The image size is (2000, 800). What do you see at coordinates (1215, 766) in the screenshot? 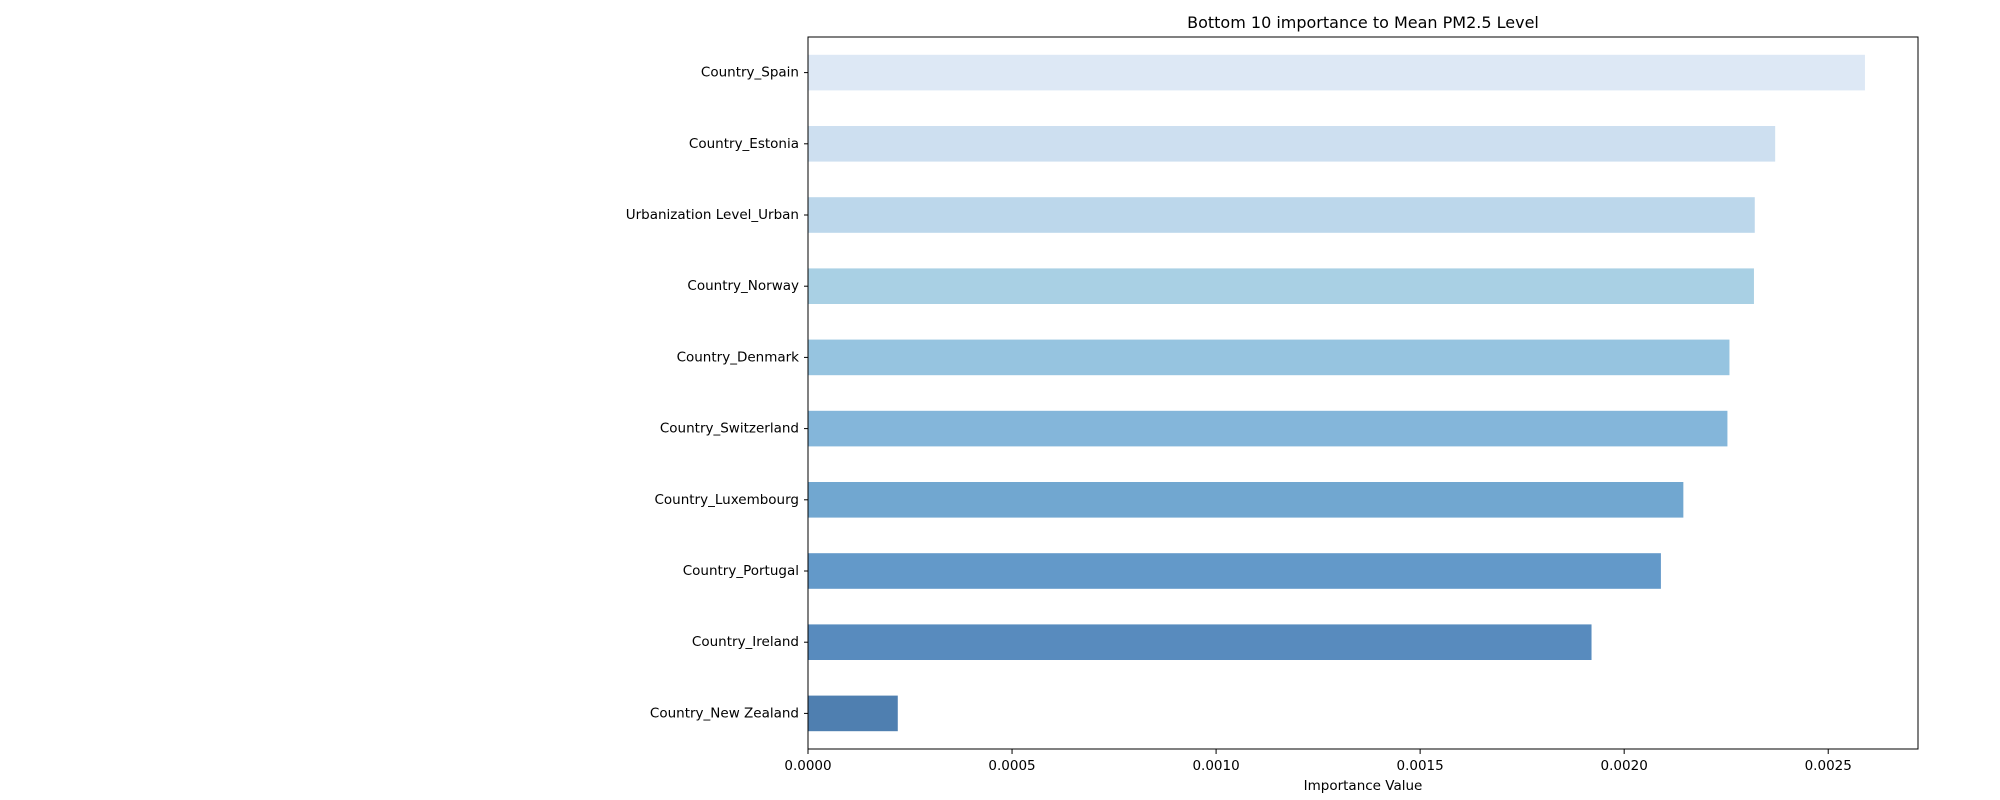
I see `x-tick-label: 0.0010` at bounding box center [1215, 766].